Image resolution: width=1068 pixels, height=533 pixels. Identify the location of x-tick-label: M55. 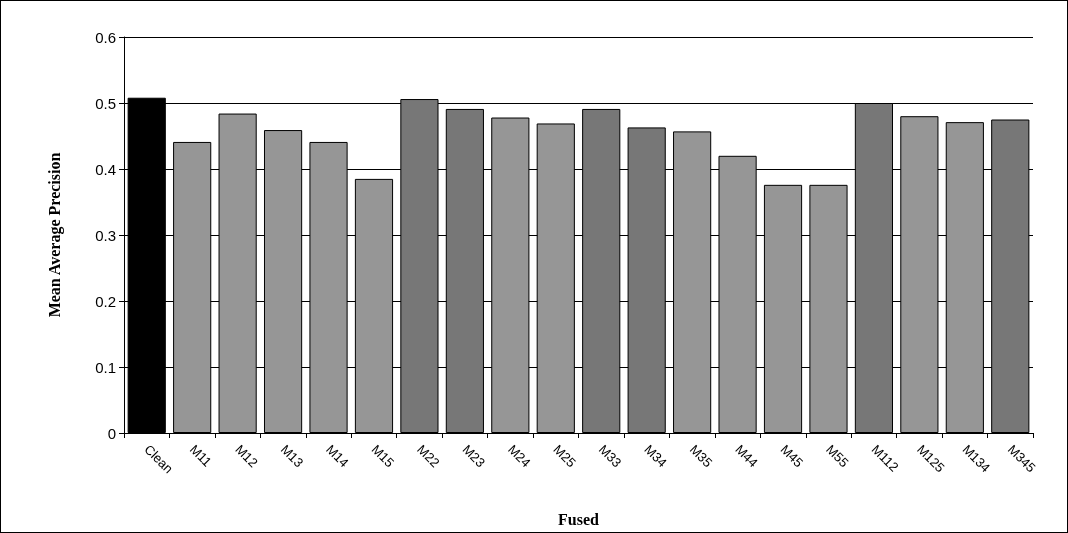
(837, 456).